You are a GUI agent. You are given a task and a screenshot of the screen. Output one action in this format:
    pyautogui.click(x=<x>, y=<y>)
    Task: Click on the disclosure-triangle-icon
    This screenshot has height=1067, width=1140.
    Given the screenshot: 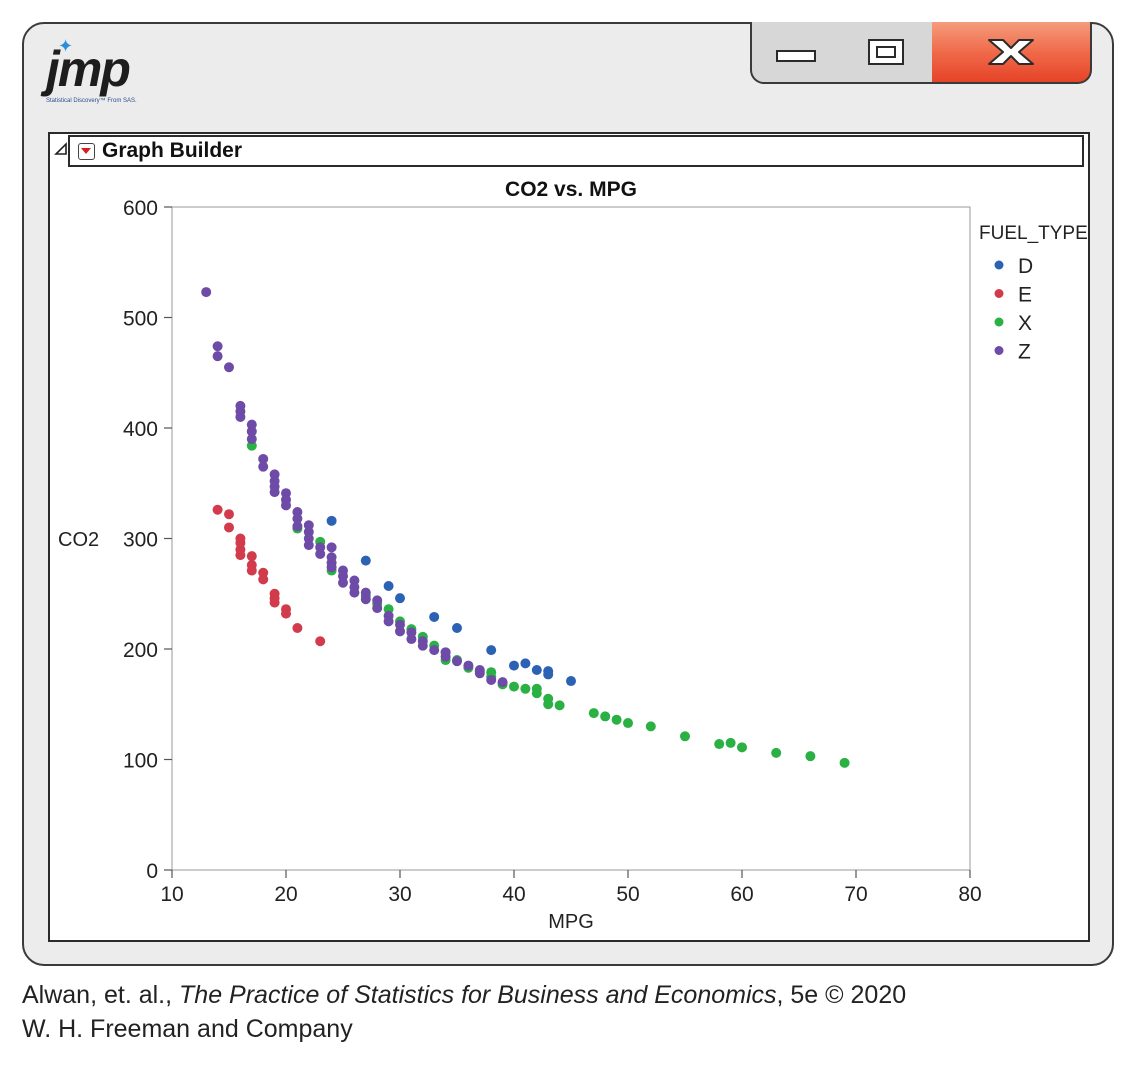 What is the action you would take?
    pyautogui.click(x=61, y=149)
    